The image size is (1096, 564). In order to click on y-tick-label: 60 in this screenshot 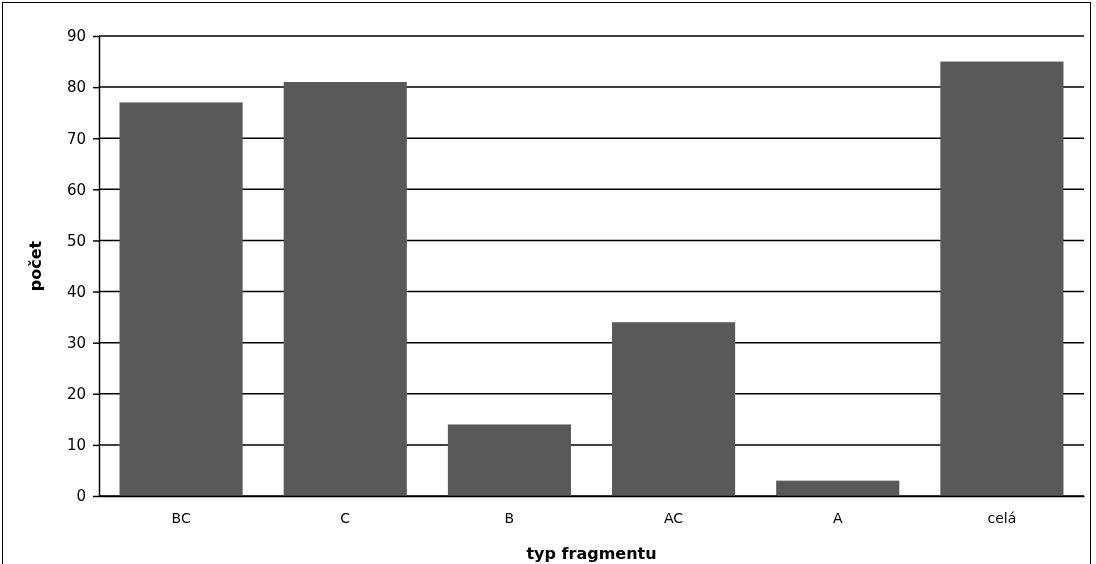, I will do `click(76, 189)`.